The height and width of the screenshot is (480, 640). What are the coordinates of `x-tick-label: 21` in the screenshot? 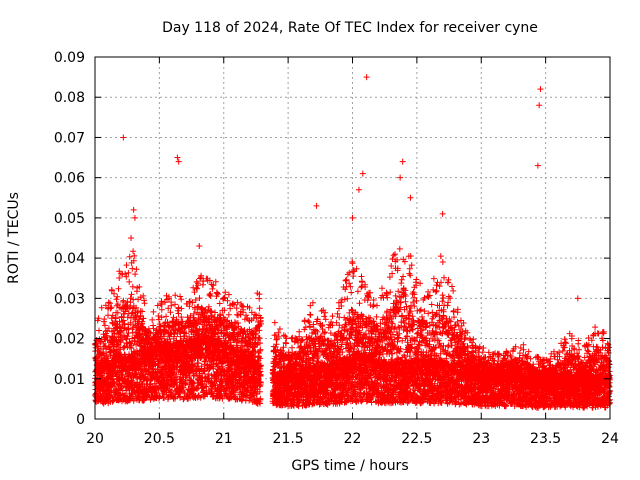 It's located at (224, 439).